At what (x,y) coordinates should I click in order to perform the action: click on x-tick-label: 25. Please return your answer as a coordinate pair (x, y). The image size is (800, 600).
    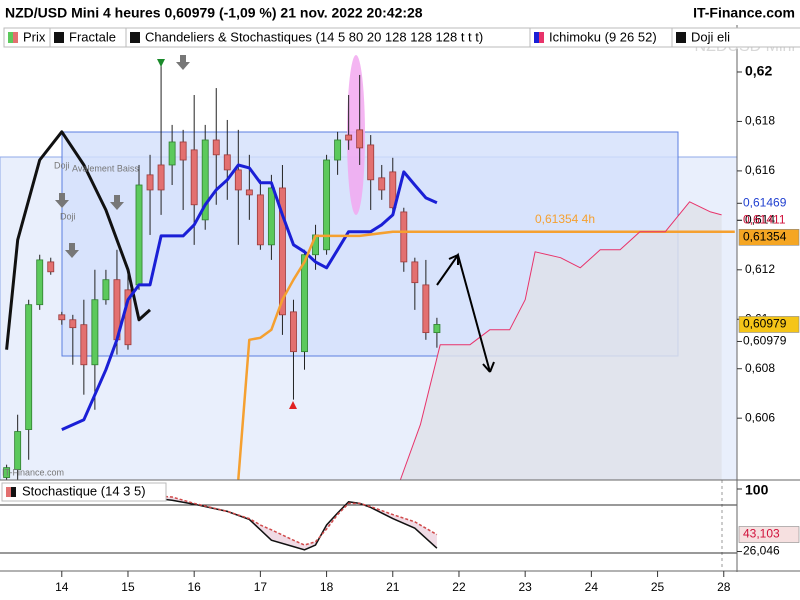
    Looking at the image, I should click on (658, 587).